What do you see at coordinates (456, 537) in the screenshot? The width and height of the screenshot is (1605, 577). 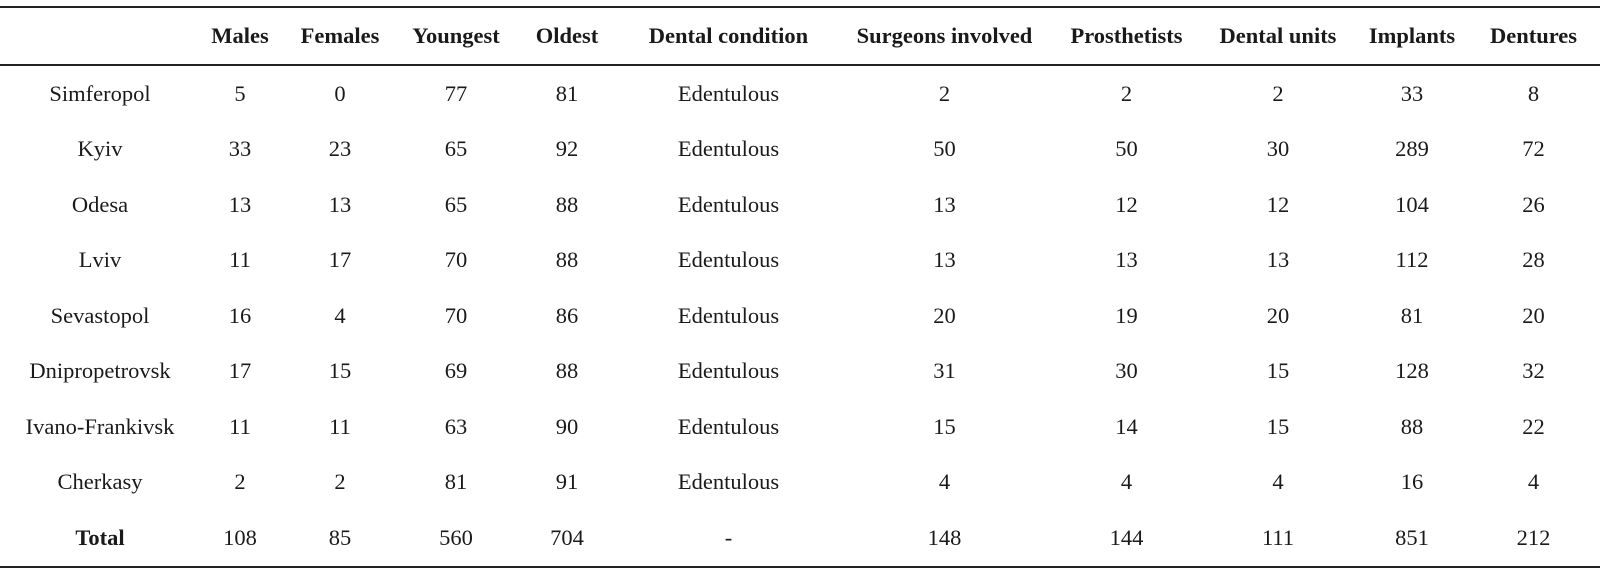 I see `total-cell-youngest: 560` at bounding box center [456, 537].